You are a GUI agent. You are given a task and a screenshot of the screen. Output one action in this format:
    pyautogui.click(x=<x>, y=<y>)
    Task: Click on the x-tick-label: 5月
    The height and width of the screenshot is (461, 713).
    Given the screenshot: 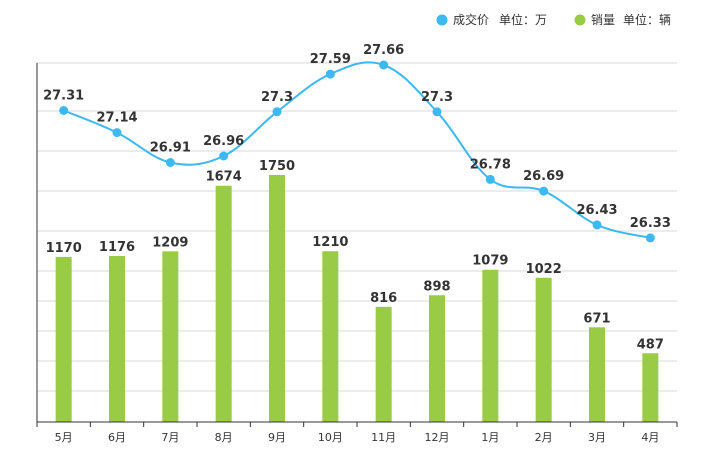 What is the action you would take?
    pyautogui.click(x=64, y=437)
    